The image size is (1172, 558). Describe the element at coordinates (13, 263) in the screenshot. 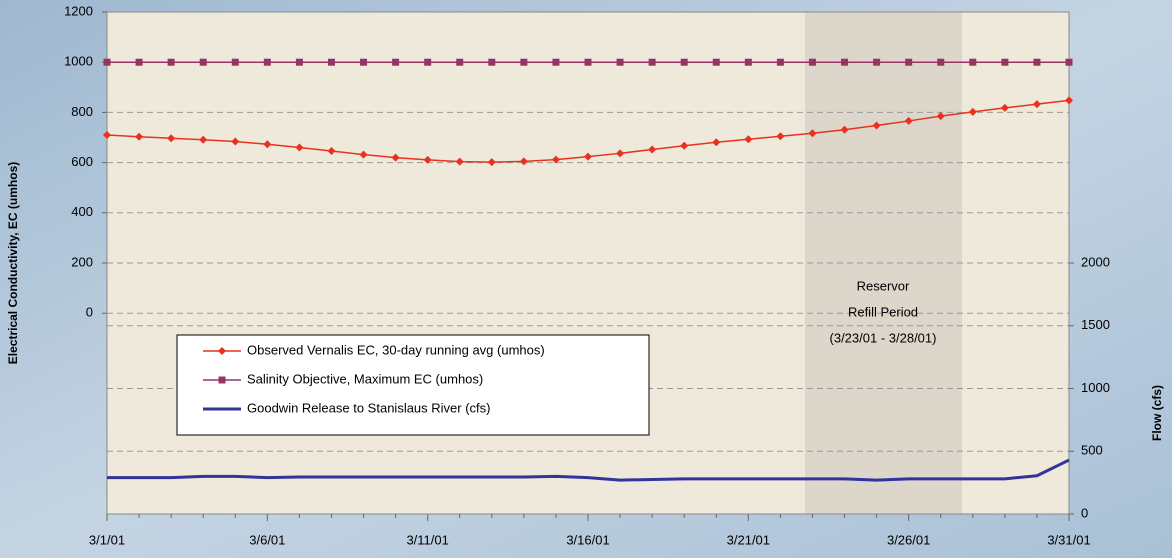

I see `y-axis-label: Electrical Conductivity, EC (umhos)` at that location.